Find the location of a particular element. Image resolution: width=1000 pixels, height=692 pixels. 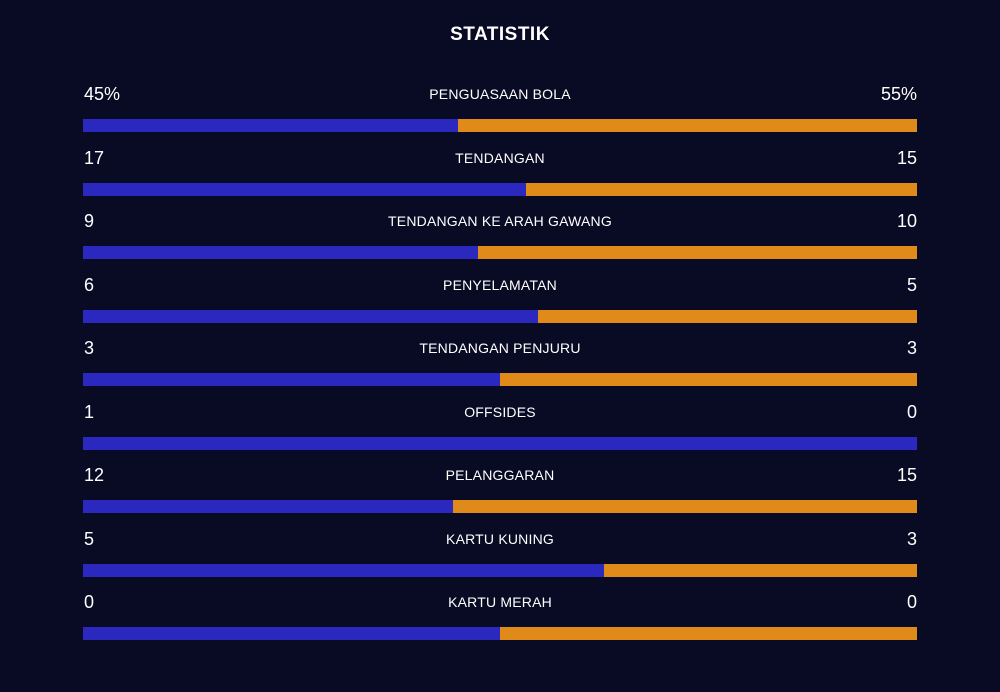

stat-row-yellow-cards: 5 KARTU KUNING 3 is located at coordinates (500, 555).